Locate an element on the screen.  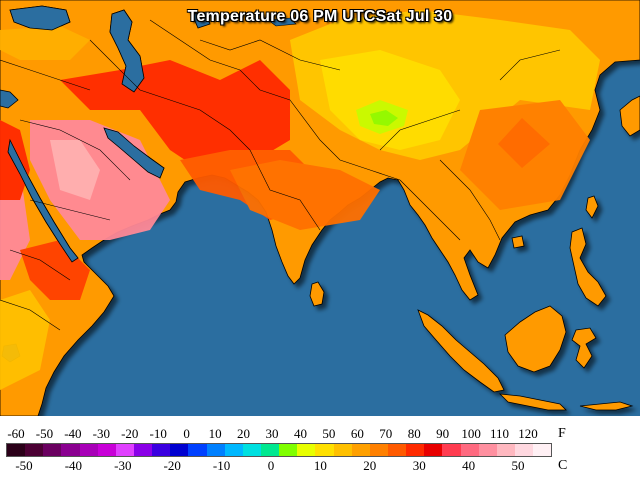
zone-yellow-turkey is located at coordinates (45, 43).